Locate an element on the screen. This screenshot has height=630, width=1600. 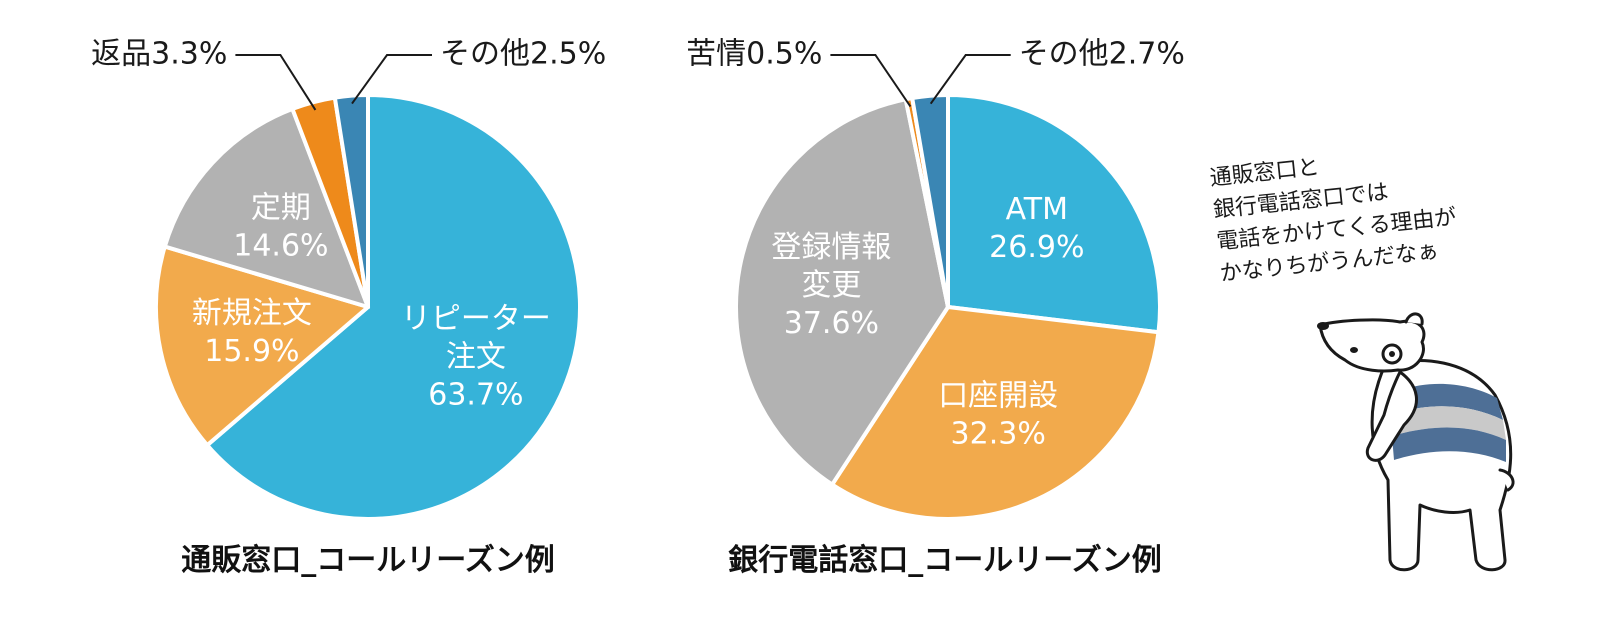
bear-speech-note: 通販窓口と 銀行電話窓口では 電話をかけてくる理由が かなりちがうんだなぁ is located at coordinates (1333, 221).